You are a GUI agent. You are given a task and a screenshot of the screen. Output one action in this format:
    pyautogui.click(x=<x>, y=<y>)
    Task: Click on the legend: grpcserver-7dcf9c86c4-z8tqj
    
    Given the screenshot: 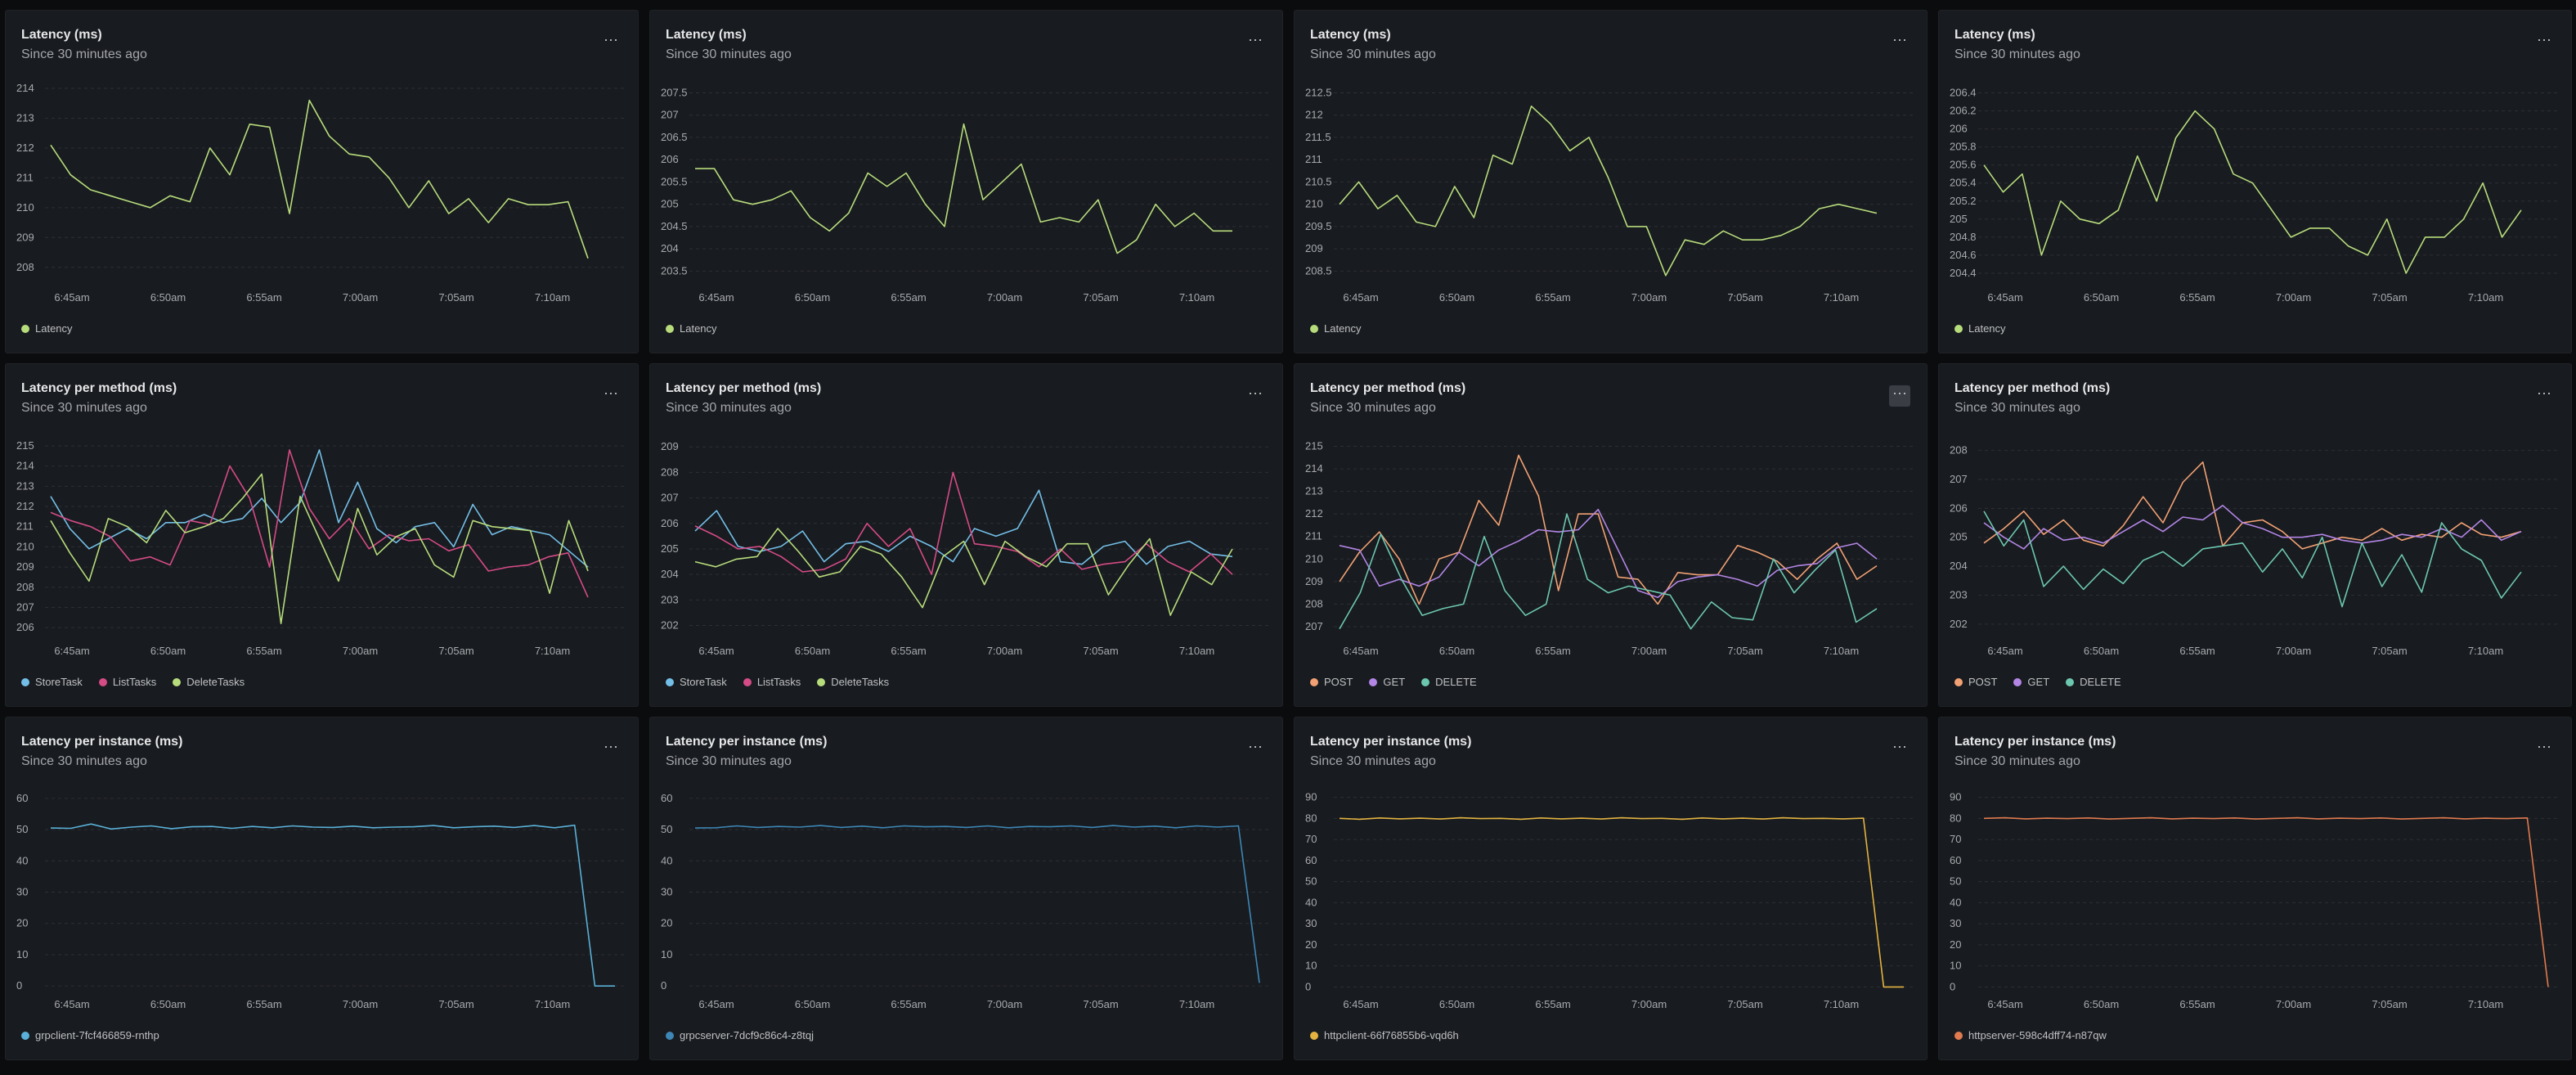 What is the action you would take?
    pyautogui.click(x=740, y=1035)
    